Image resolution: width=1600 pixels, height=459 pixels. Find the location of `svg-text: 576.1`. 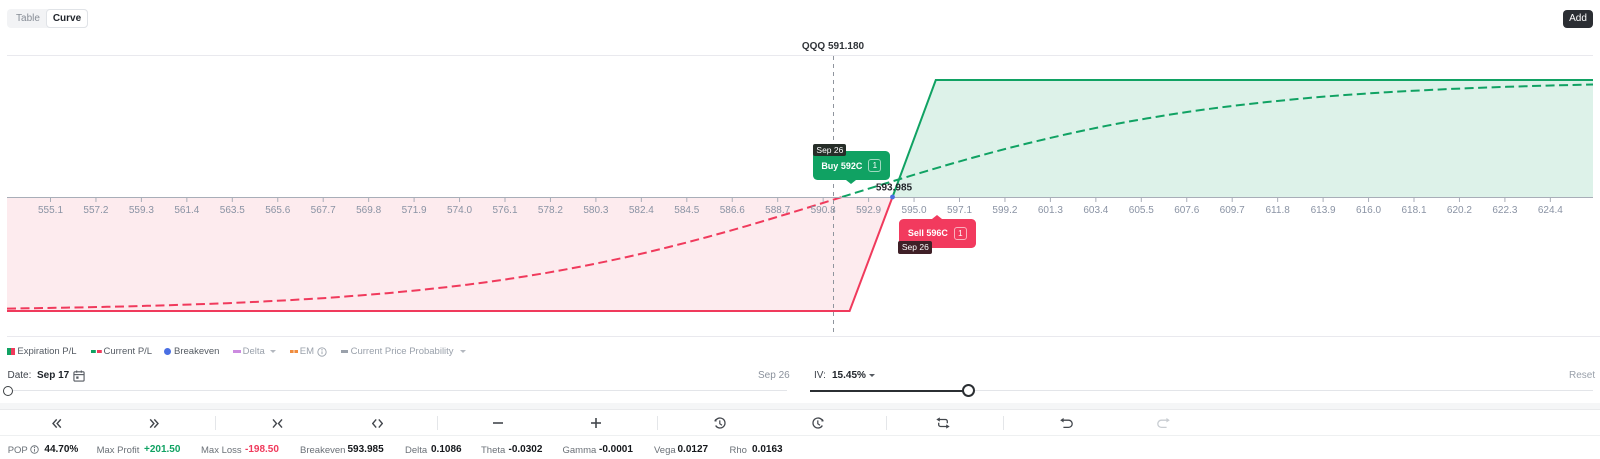

svg-text: 576.1 is located at coordinates (504, 210).